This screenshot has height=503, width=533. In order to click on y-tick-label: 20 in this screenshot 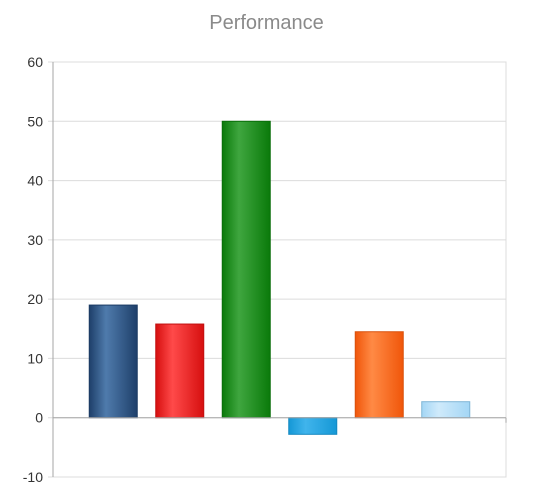, I will do `click(35, 299)`.